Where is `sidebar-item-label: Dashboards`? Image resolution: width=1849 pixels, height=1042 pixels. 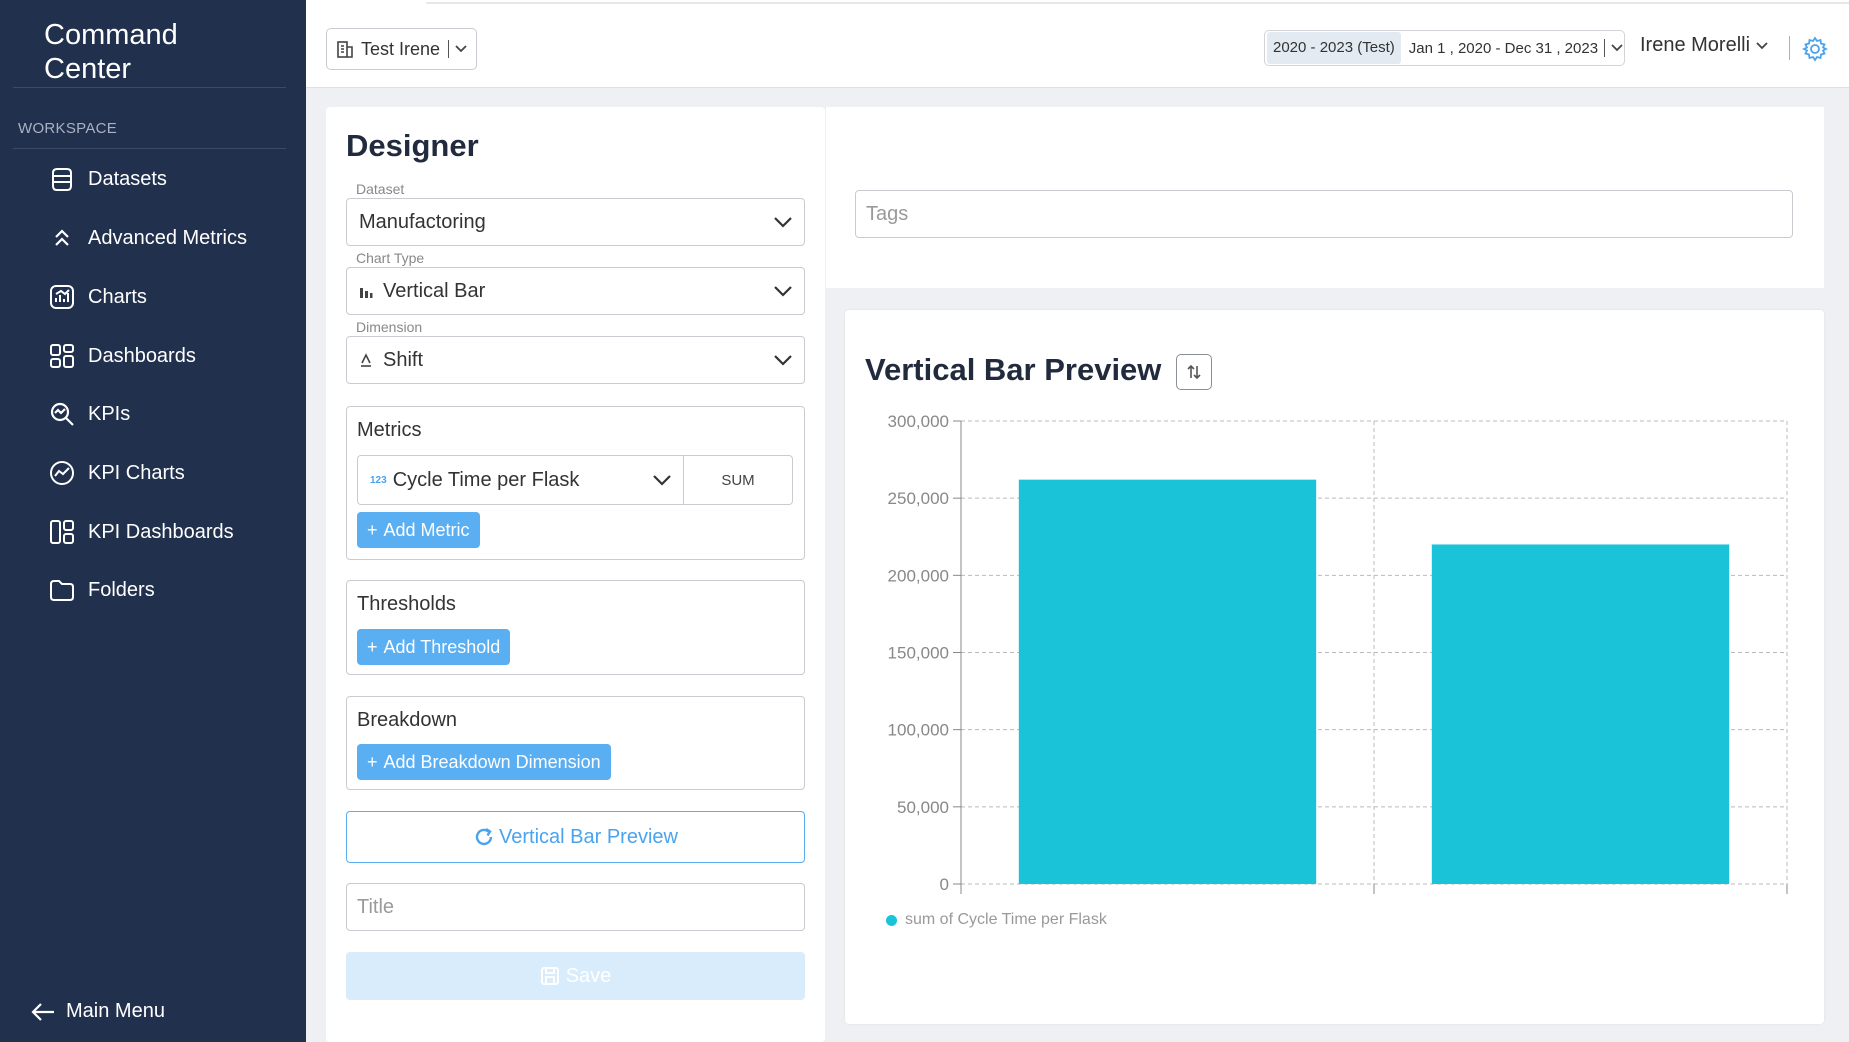 sidebar-item-label: Dashboards is located at coordinates (142, 355).